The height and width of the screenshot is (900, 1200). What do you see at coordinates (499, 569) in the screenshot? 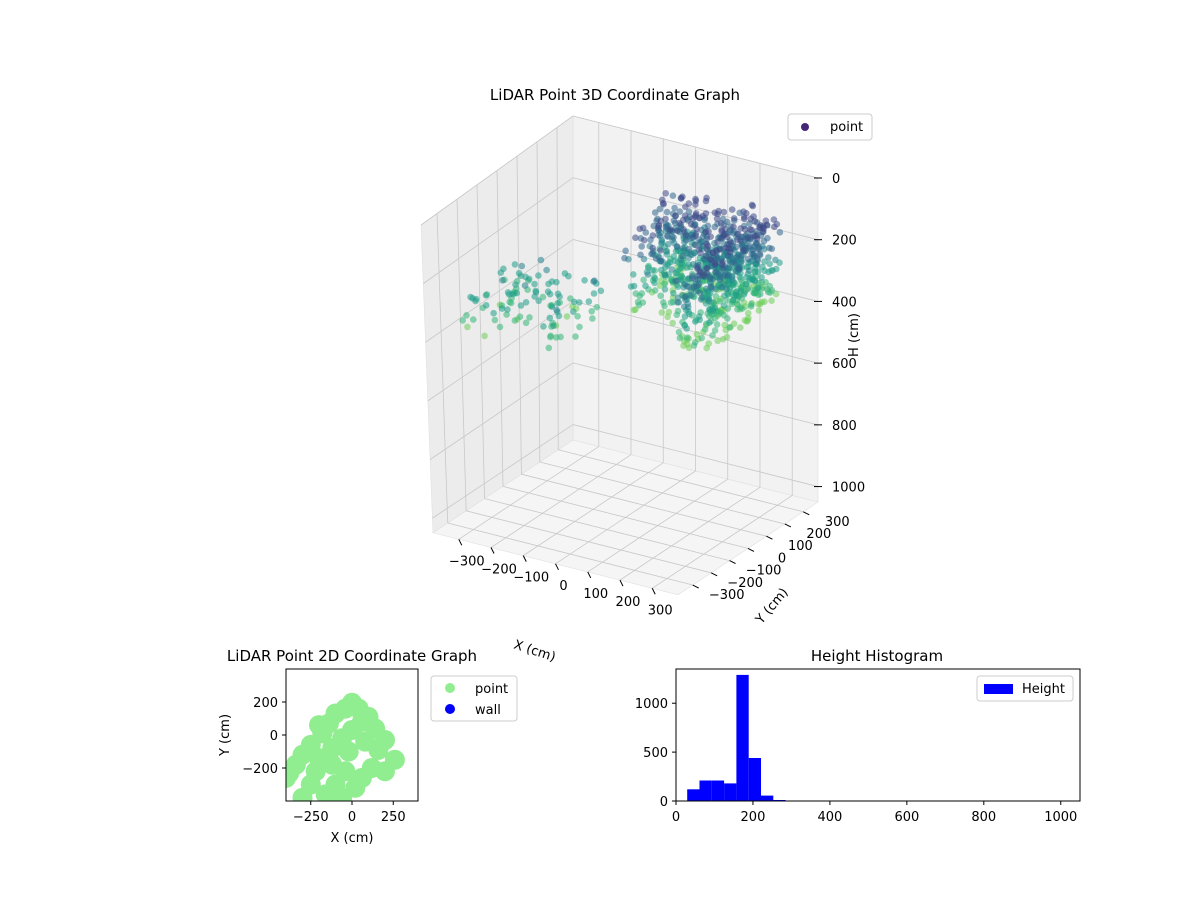
I see `plot3d-xtick-label: −200` at bounding box center [499, 569].